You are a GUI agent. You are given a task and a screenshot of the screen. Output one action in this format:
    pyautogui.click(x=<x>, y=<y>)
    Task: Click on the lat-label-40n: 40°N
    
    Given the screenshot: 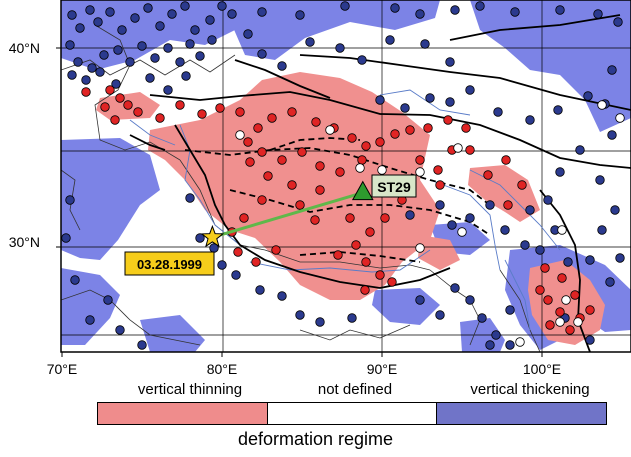 What is the action you would take?
    pyautogui.click(x=24, y=48)
    